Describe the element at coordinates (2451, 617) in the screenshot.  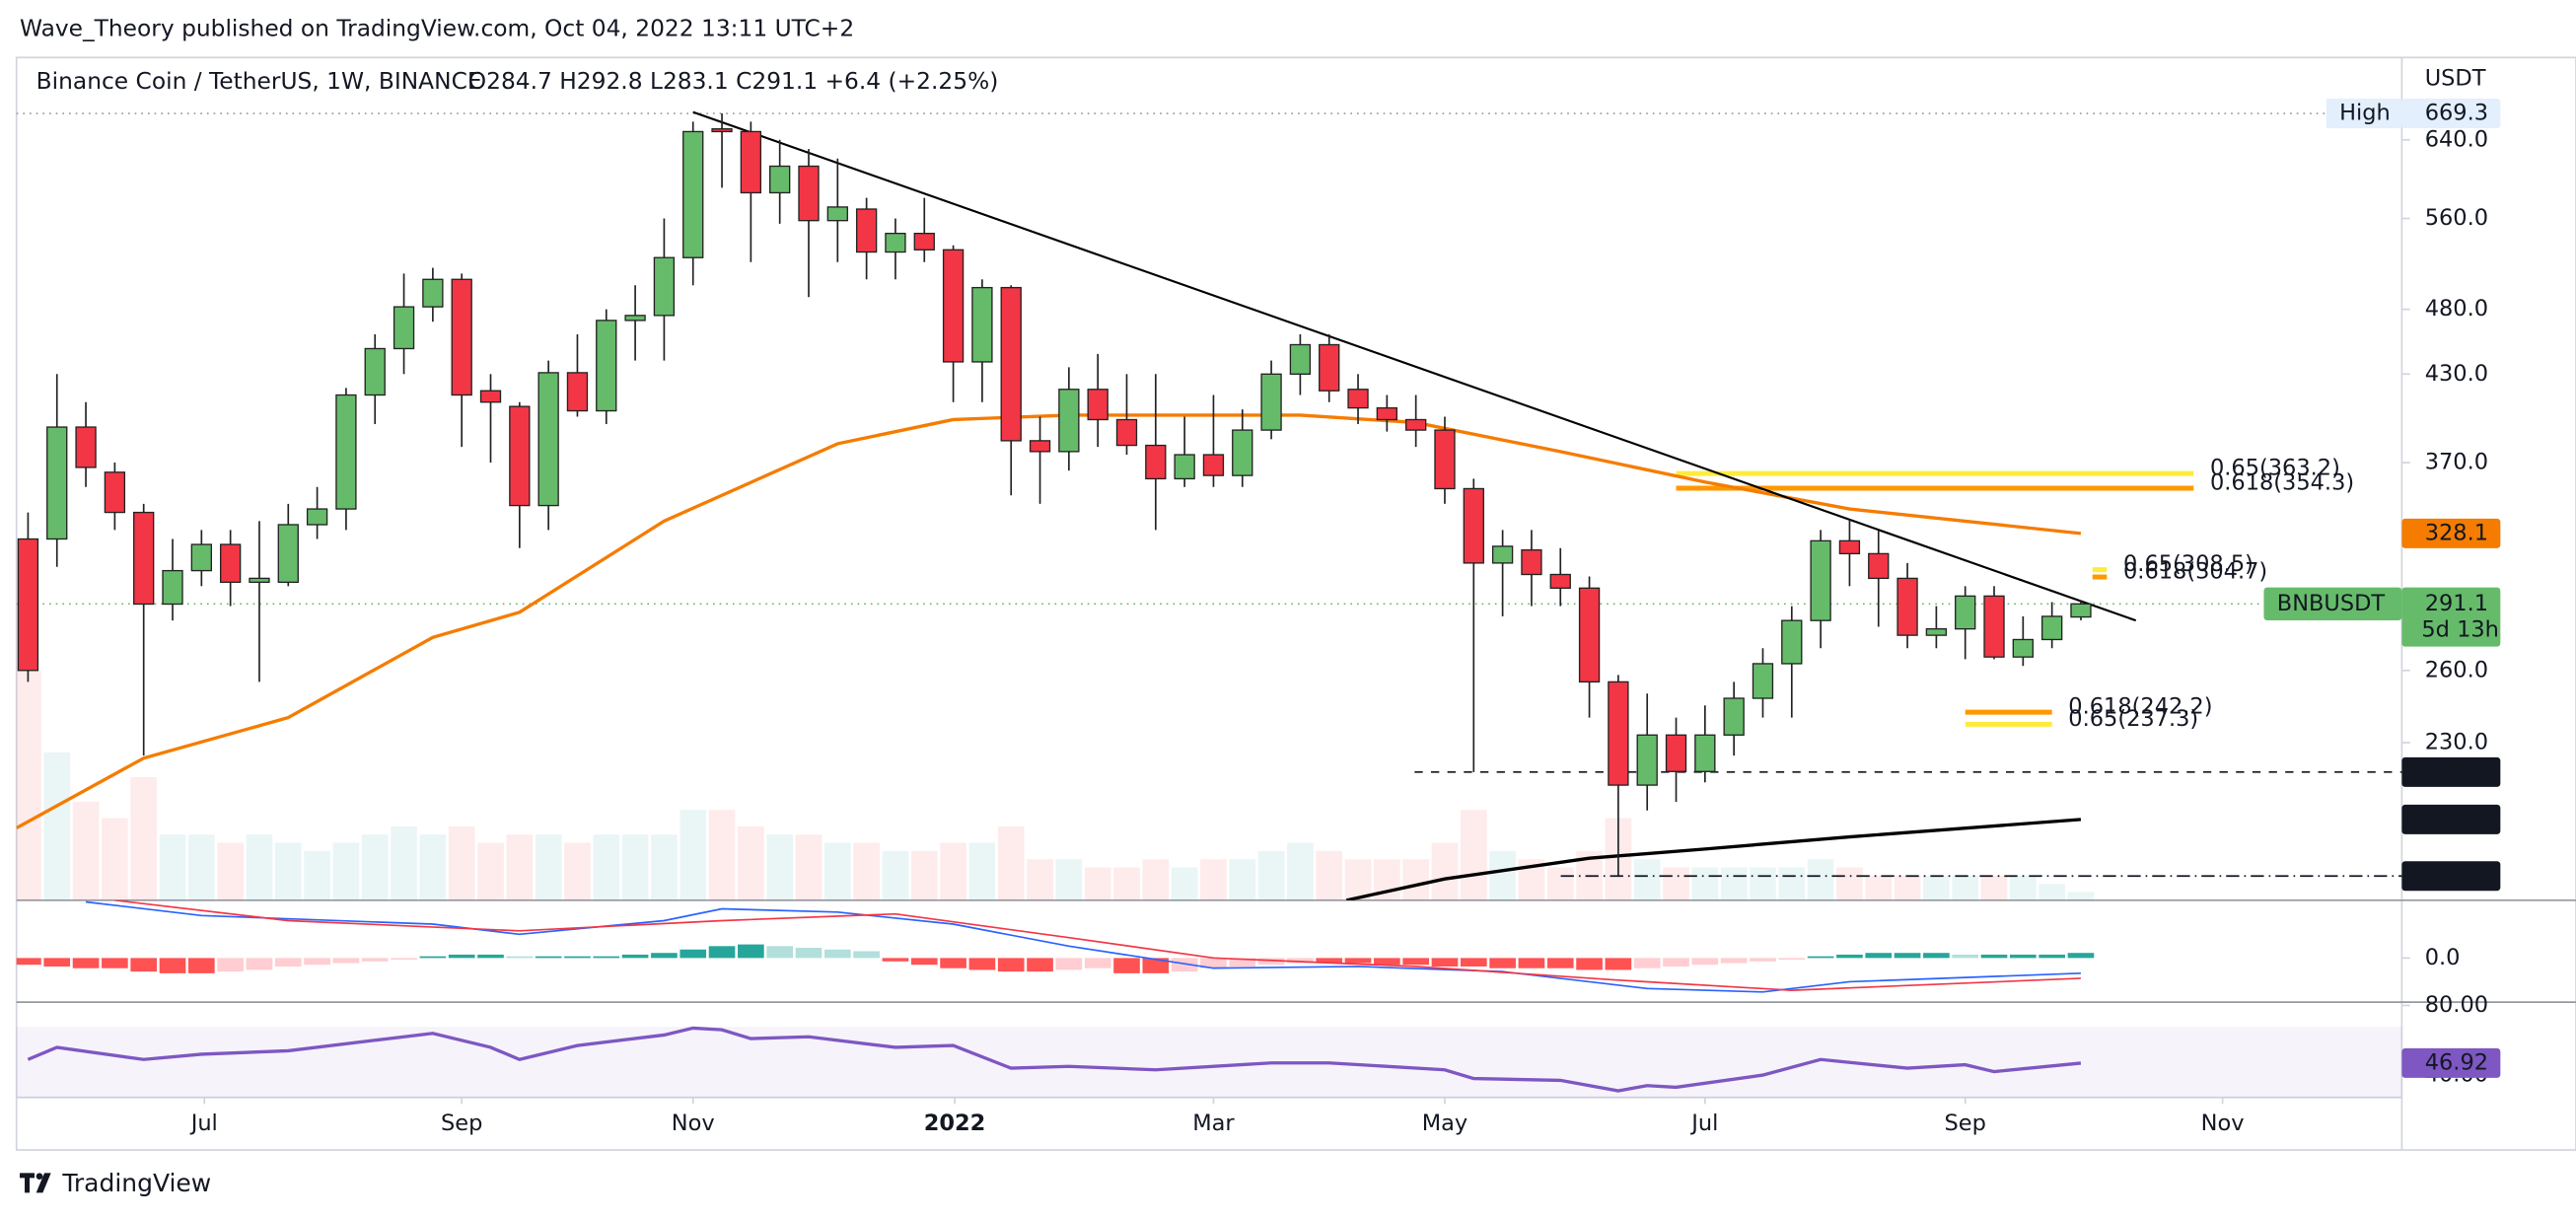
I see `last-price-box` at that location.